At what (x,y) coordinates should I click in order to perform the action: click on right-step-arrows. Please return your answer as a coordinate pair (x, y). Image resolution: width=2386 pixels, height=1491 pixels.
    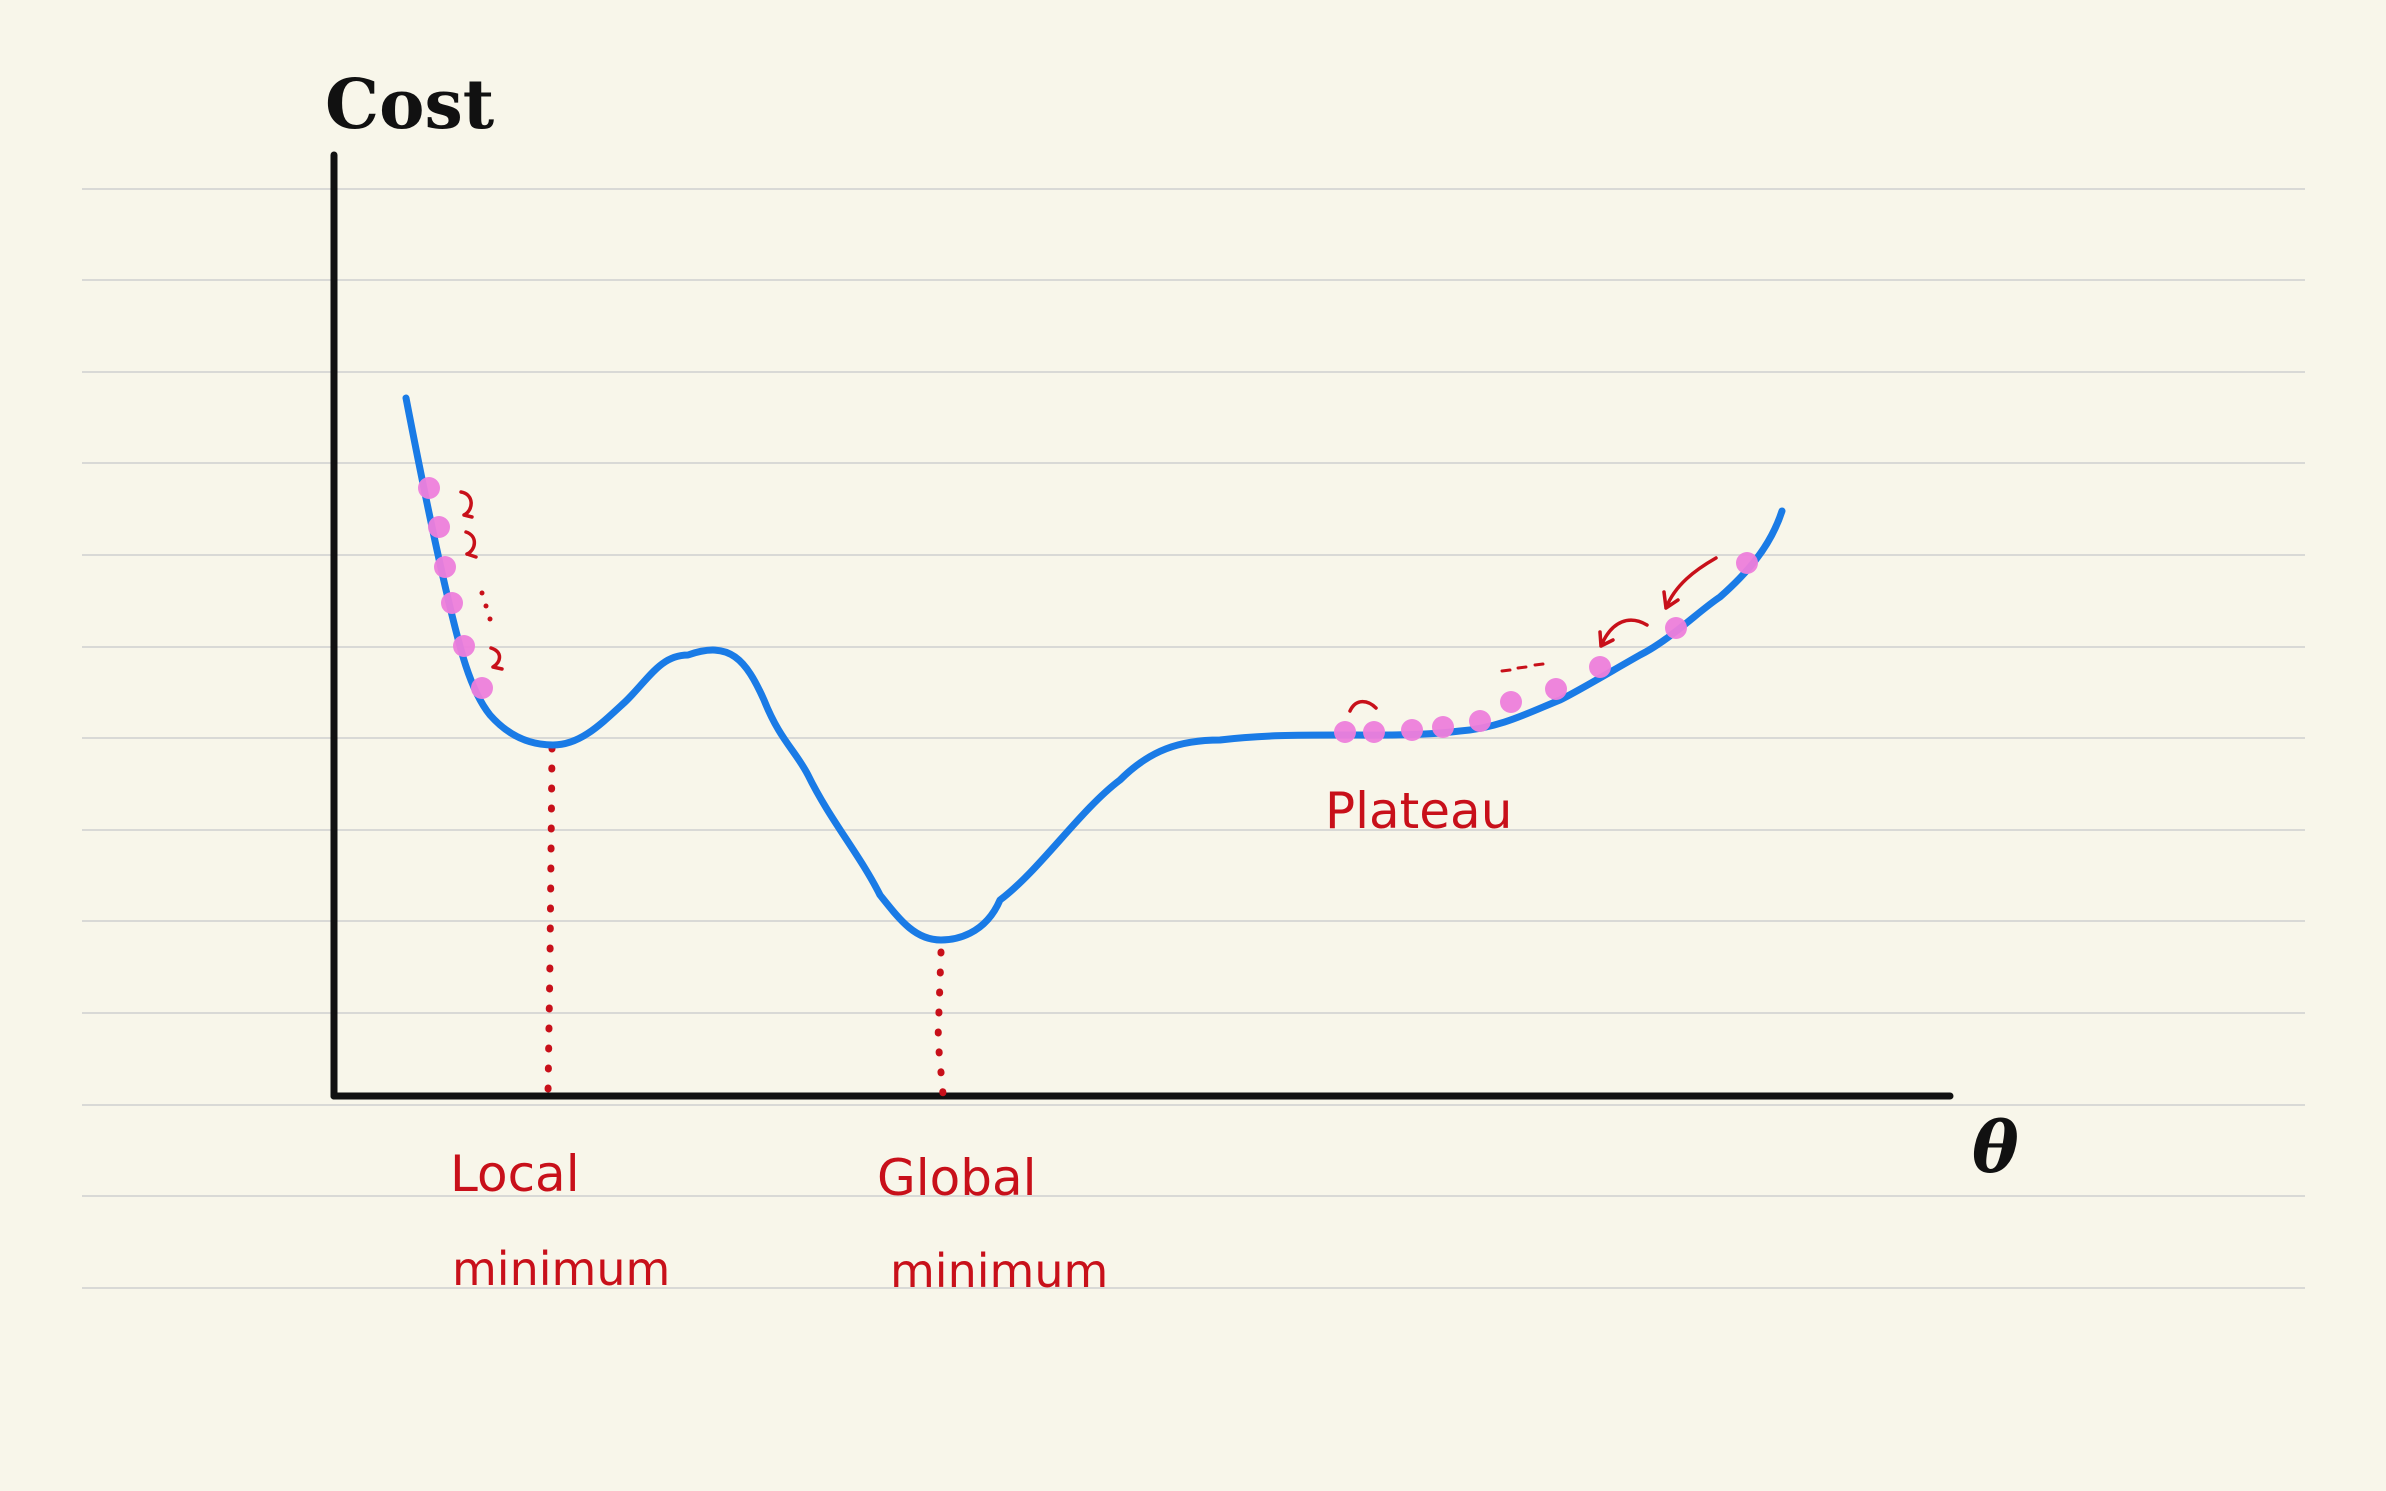
    Looking at the image, I should click on (1533, 634).